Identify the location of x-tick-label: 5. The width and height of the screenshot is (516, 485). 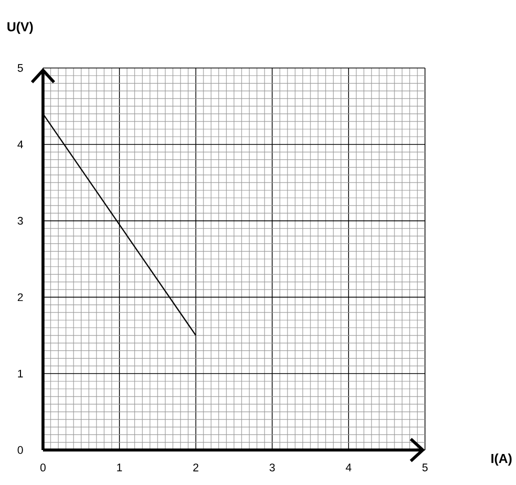
(425, 468).